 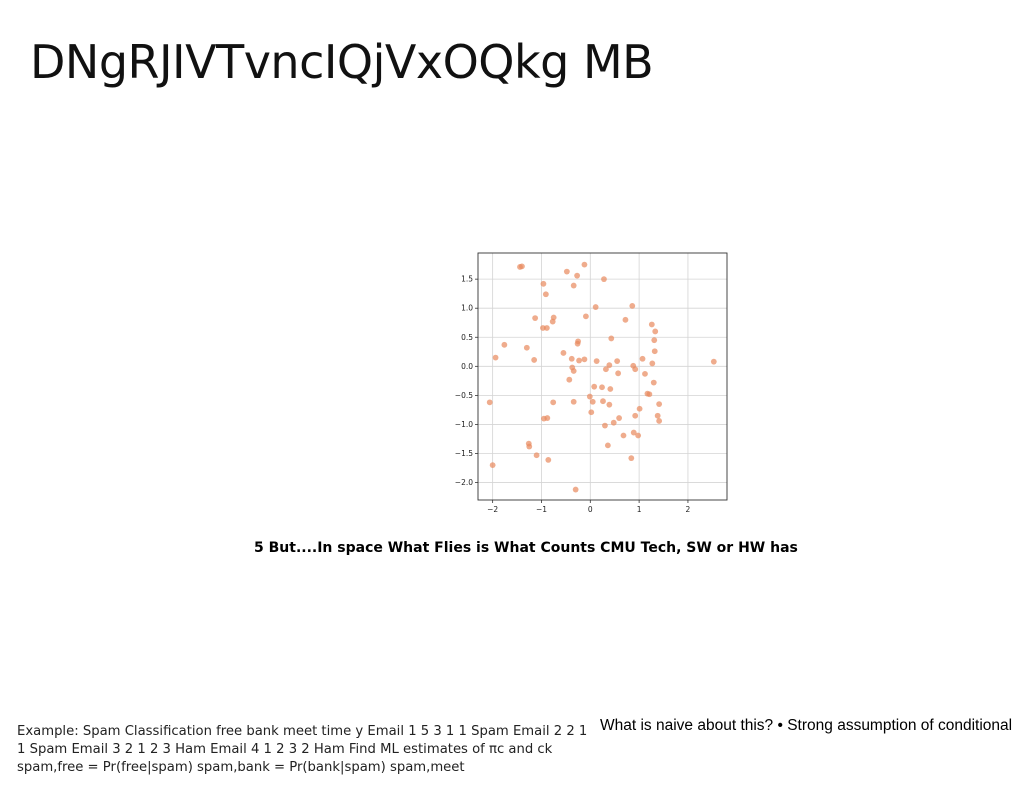 What do you see at coordinates (467, 279) in the screenshot?
I see `y-tick-label: 1.5` at bounding box center [467, 279].